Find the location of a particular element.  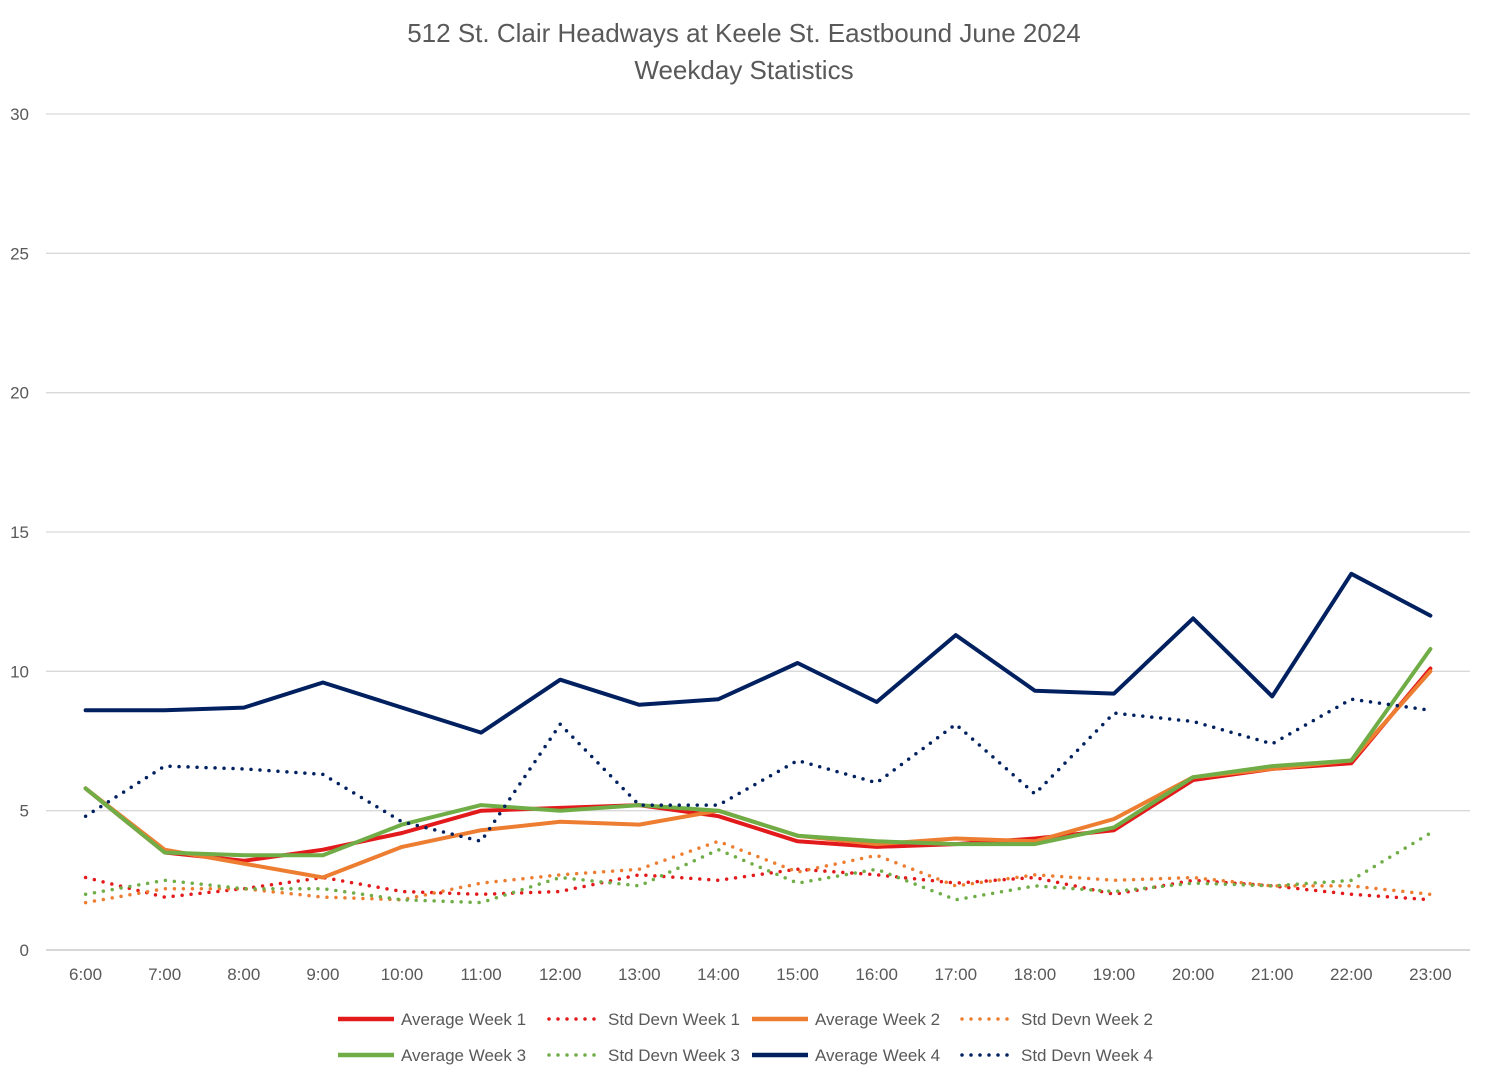

y-tick-label: 30 is located at coordinates (19, 114).